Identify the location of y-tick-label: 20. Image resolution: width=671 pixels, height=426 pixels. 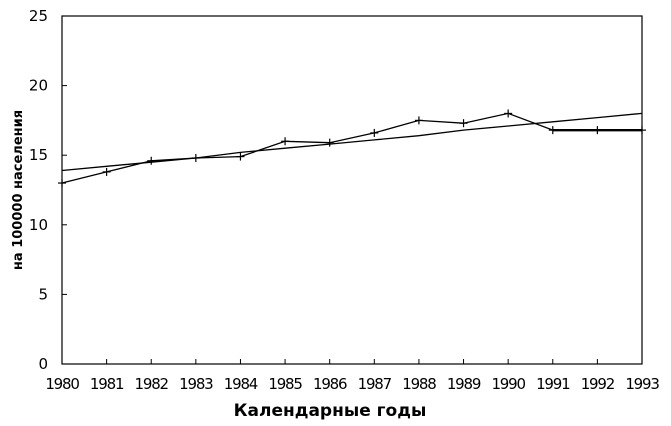
(38, 86).